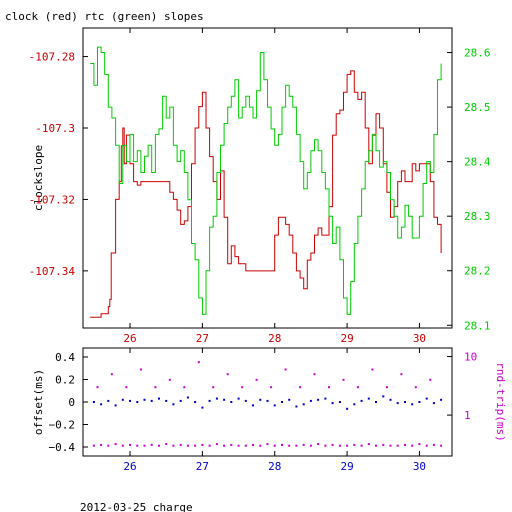 The height and width of the screenshot is (512, 512). What do you see at coordinates (477, 271) in the screenshot?
I see `right-tick-label: 28.2` at bounding box center [477, 271].